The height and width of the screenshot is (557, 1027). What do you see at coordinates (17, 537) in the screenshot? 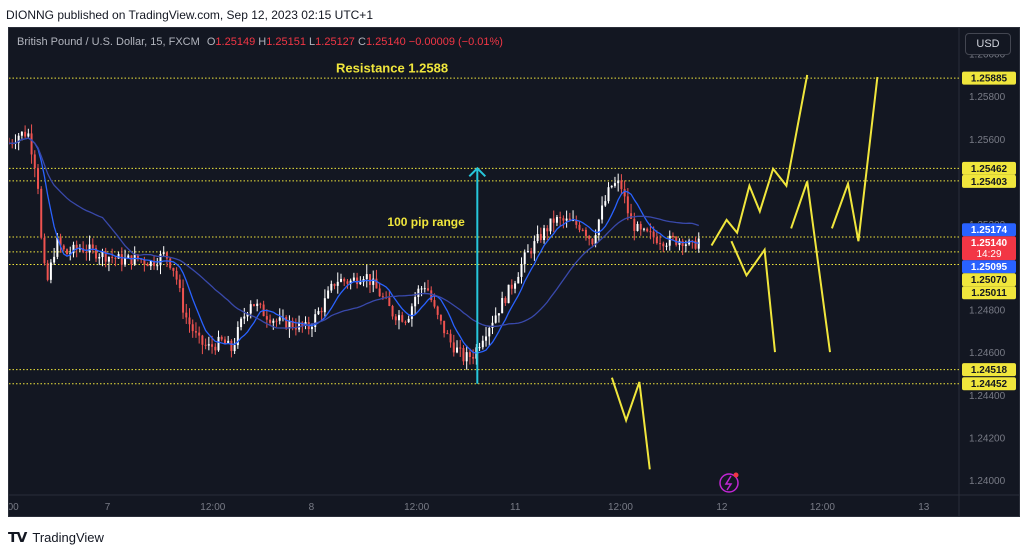
I see `tradingview-logo-icon: 𝗧𝗩` at bounding box center [17, 537].